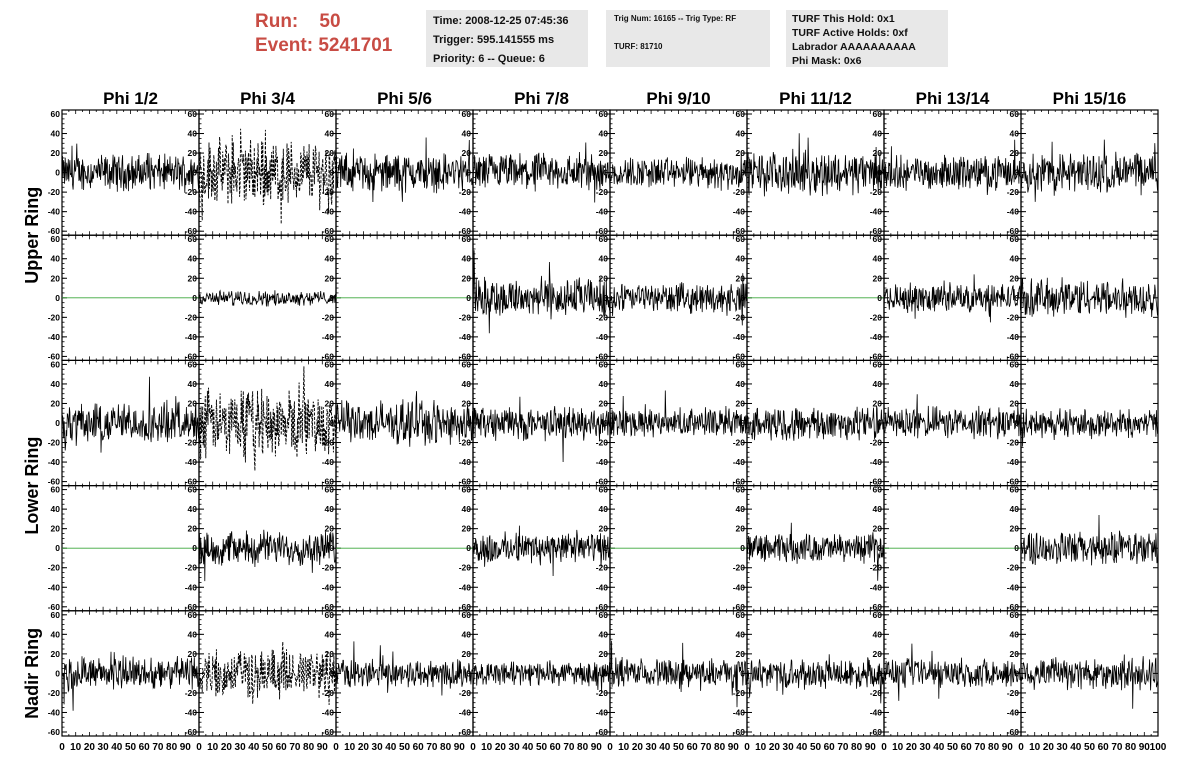 This screenshot has width=1196, height=772. Describe the element at coordinates (1089, 297) in the screenshot. I see `waveform-r2-c8` at that location.